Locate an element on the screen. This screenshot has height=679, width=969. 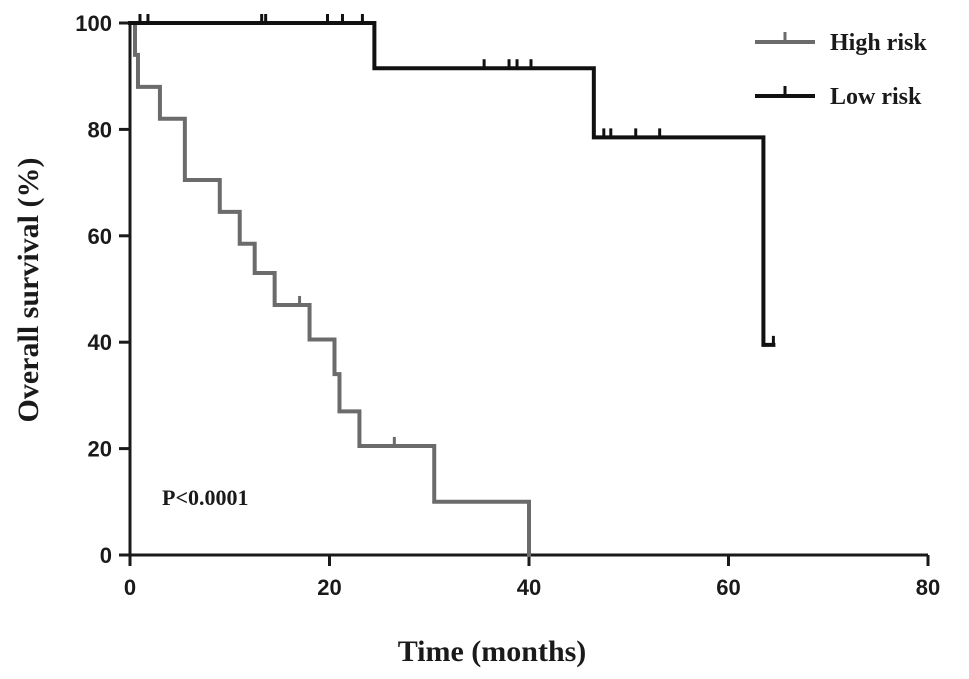
legend-label-high-risk: High risk is located at coordinates (878, 43).